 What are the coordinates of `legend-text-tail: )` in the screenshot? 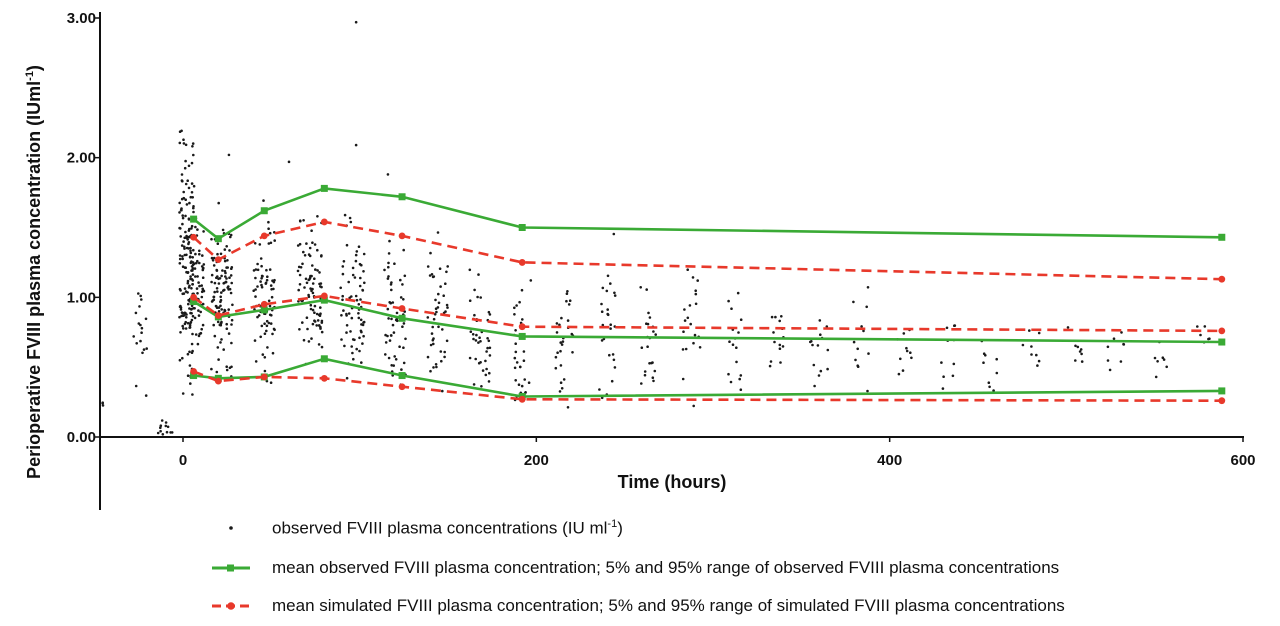 It's located at (620, 528).